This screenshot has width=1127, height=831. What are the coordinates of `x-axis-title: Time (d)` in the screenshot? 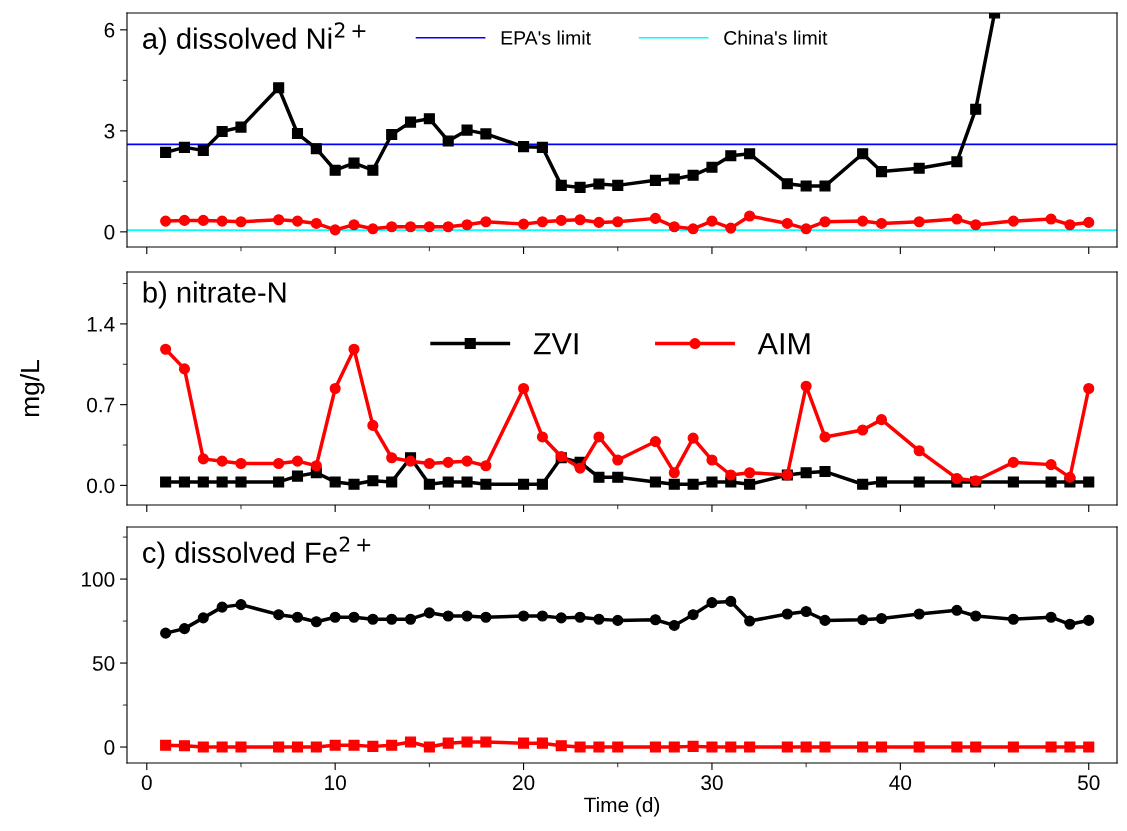 It's located at (622, 807).